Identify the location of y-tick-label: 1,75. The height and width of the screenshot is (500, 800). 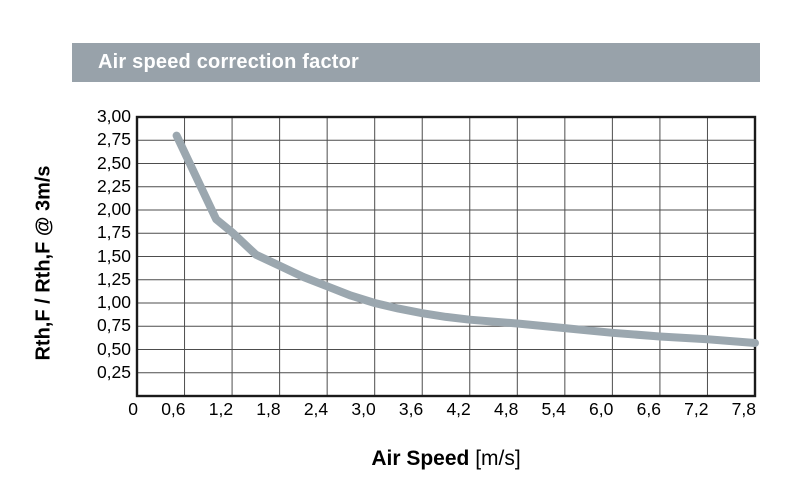
(113, 232).